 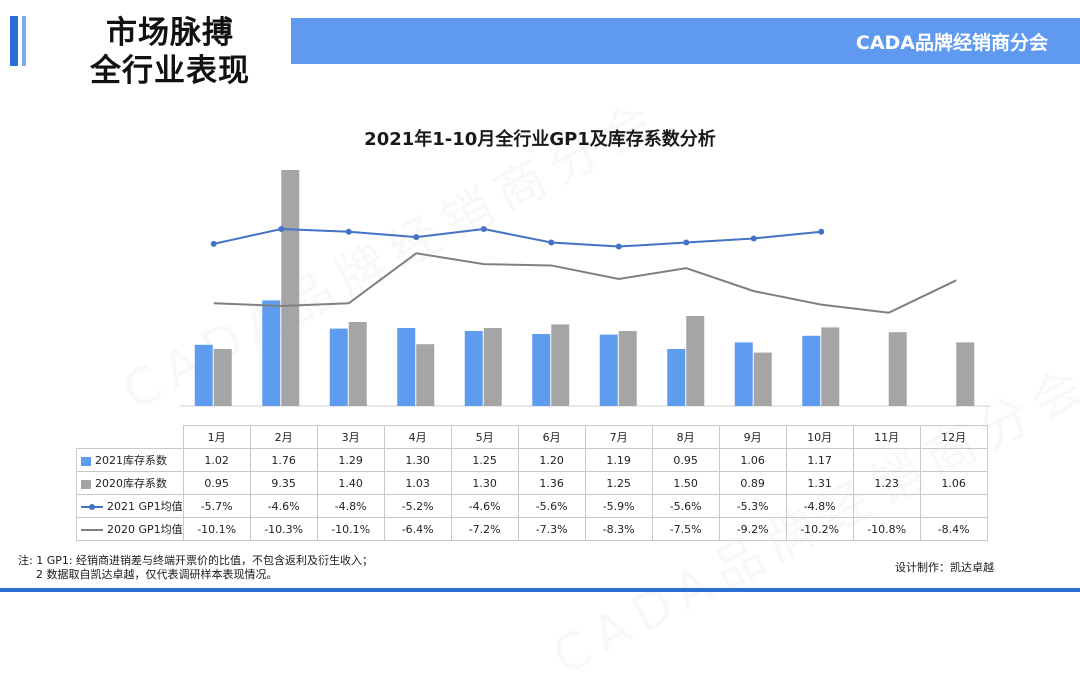 I want to click on table-cell: -5.9%, so click(x=618, y=506).